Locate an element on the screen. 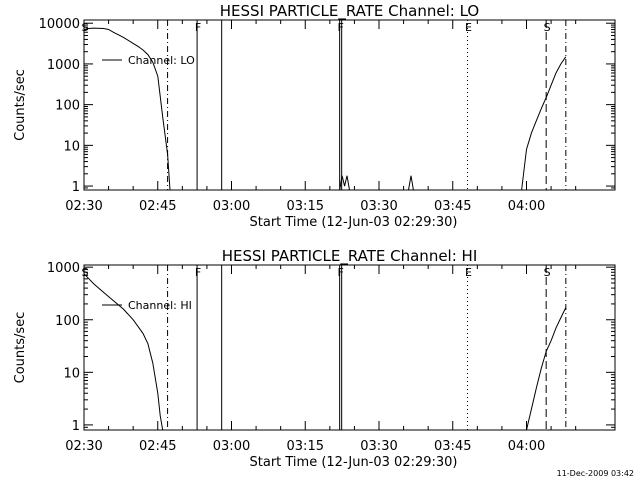 The image size is (640, 480). footer-timestamp: 11-Dec-2009 03:42 is located at coordinates (595, 473).